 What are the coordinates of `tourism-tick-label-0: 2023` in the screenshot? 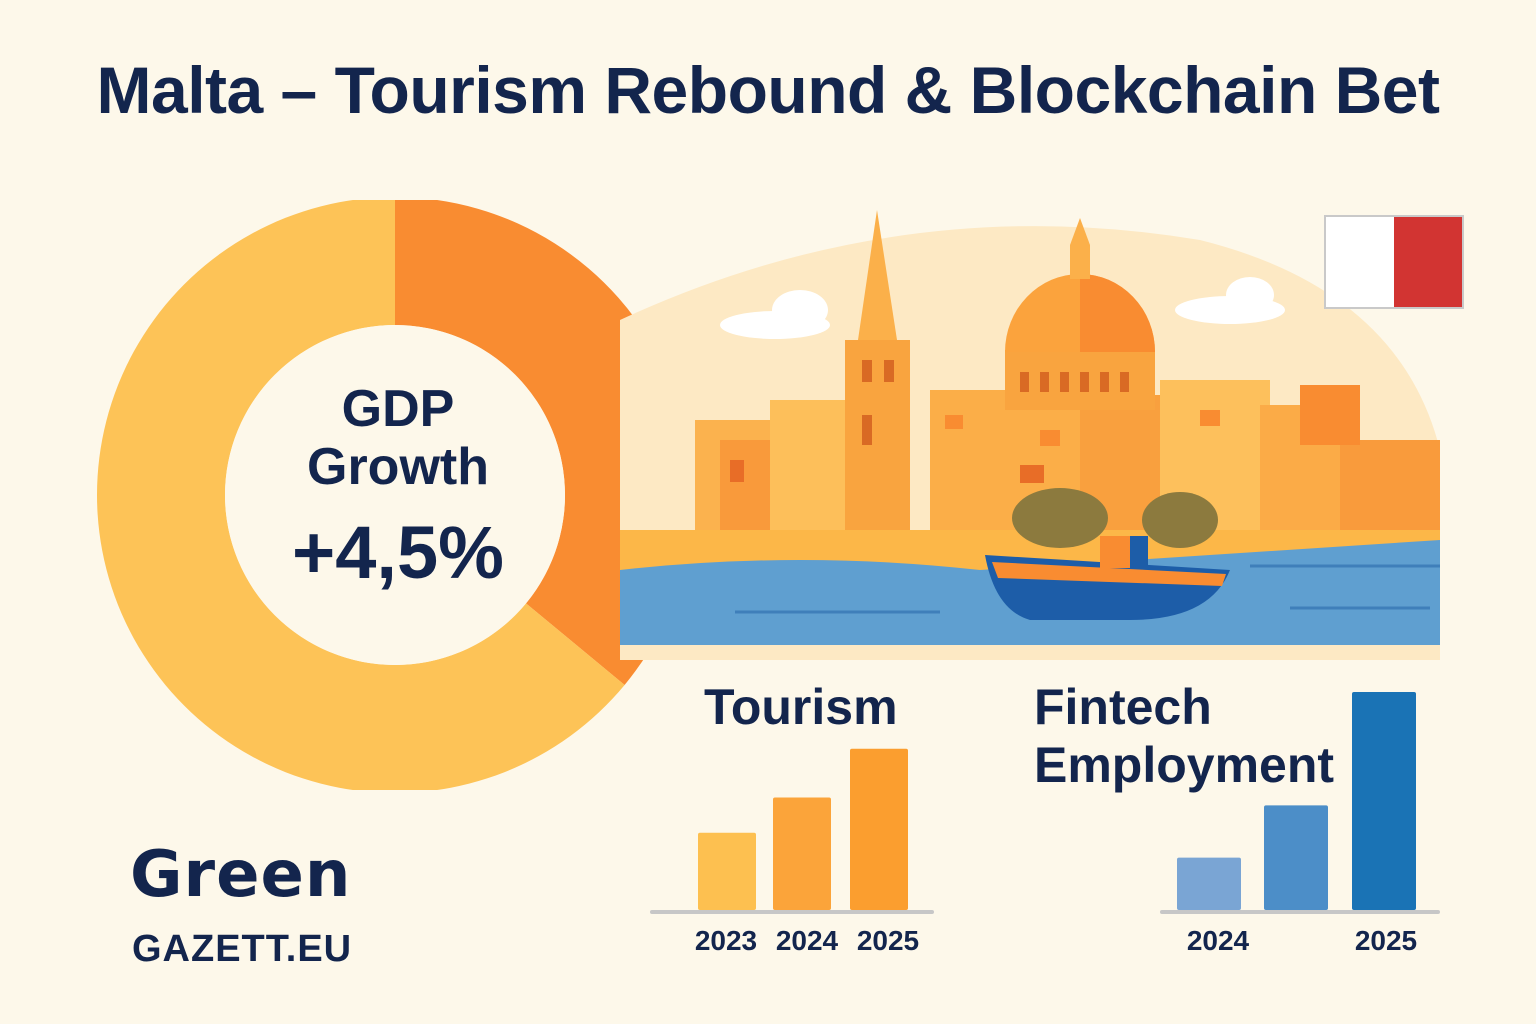 It's located at (726, 940).